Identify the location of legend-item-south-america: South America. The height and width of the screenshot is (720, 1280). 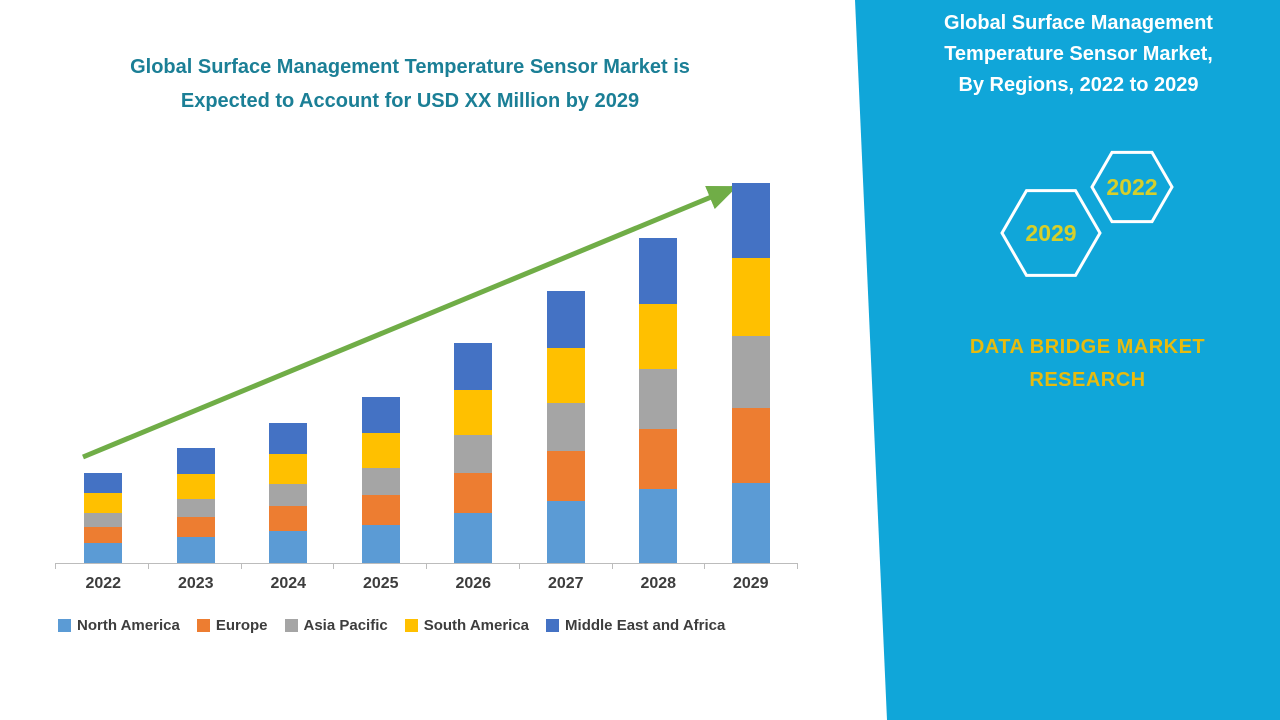
(467, 625).